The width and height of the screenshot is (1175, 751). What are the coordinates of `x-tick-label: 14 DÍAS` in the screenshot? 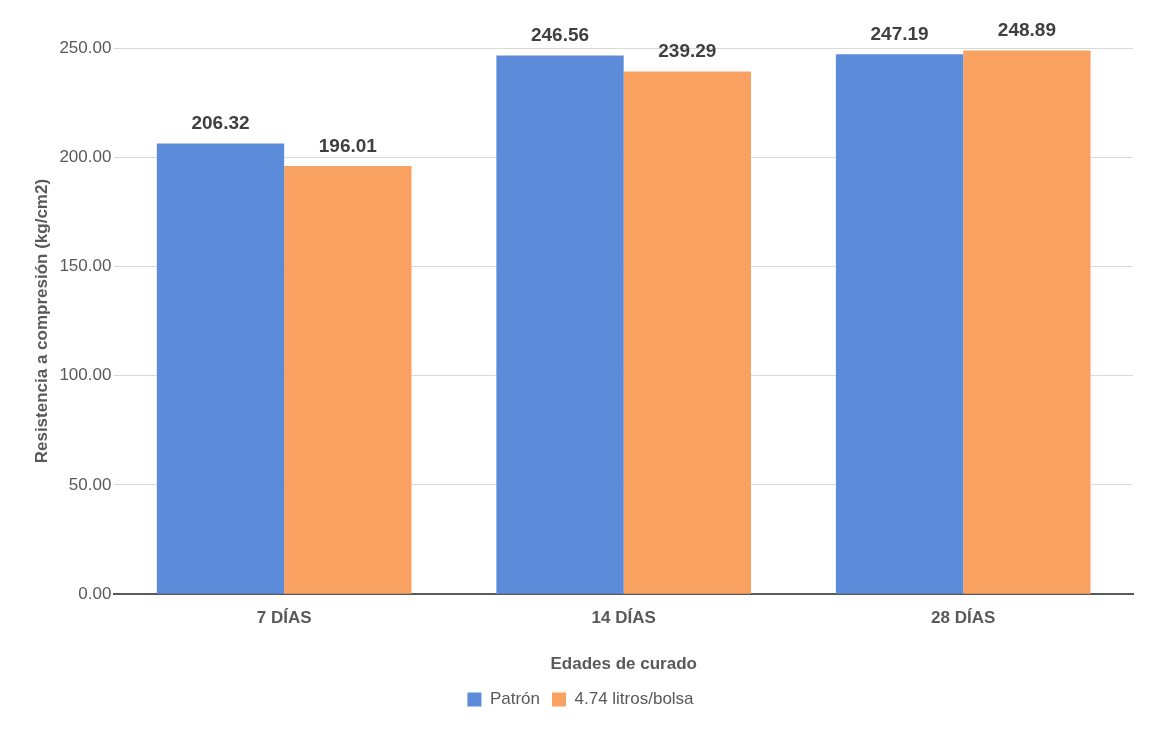 It's located at (623, 618).